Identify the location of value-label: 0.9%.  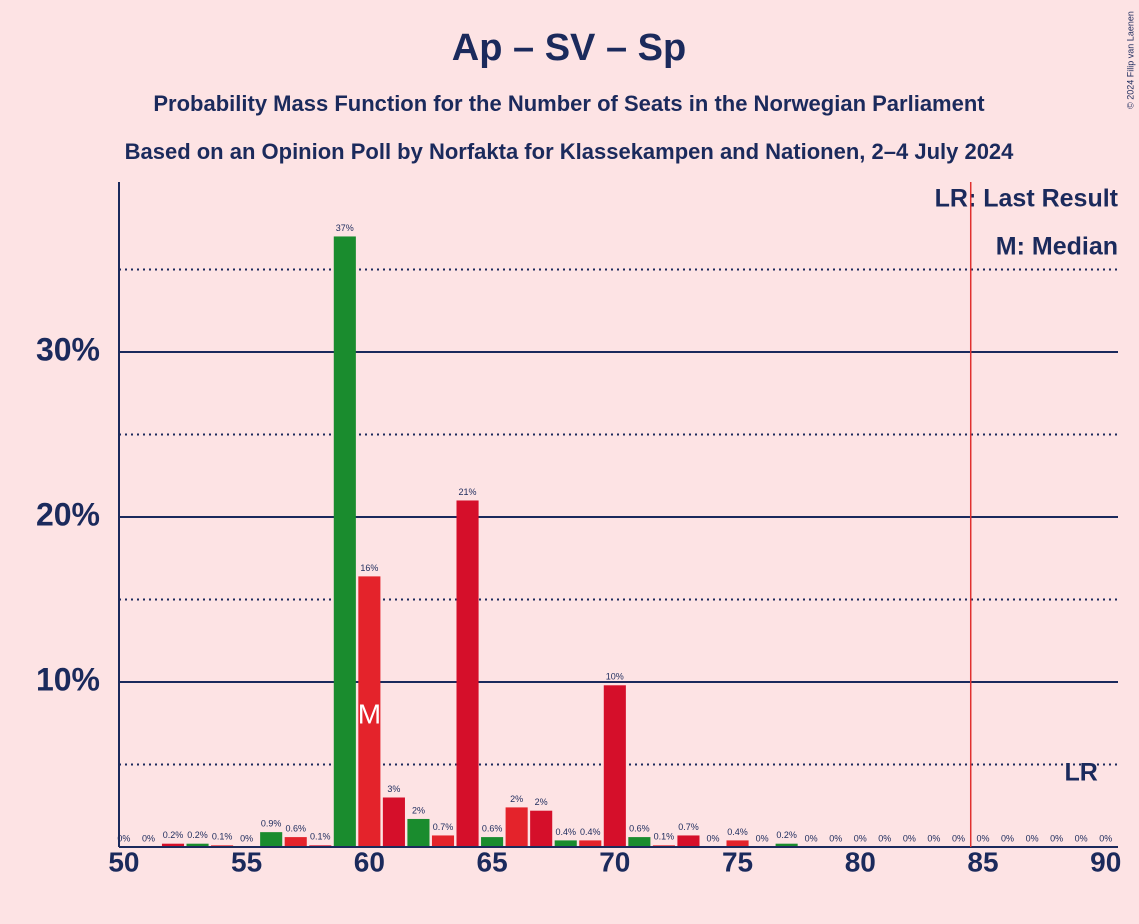
(271, 824).